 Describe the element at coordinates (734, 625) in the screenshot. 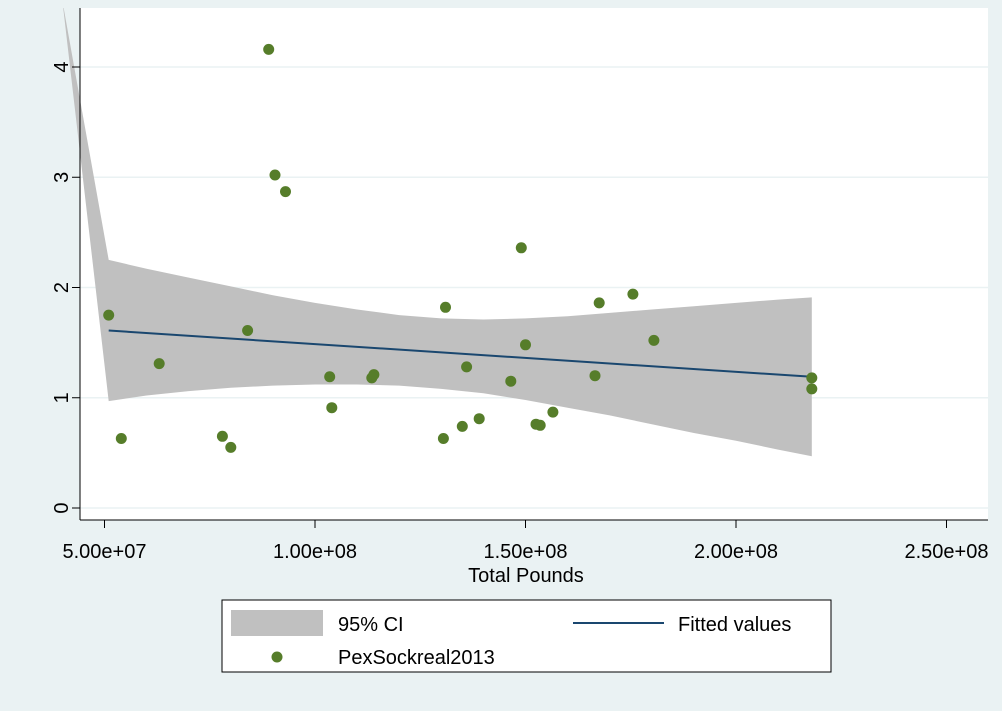

I see `legend-label-fitted: Fitted values` at that location.